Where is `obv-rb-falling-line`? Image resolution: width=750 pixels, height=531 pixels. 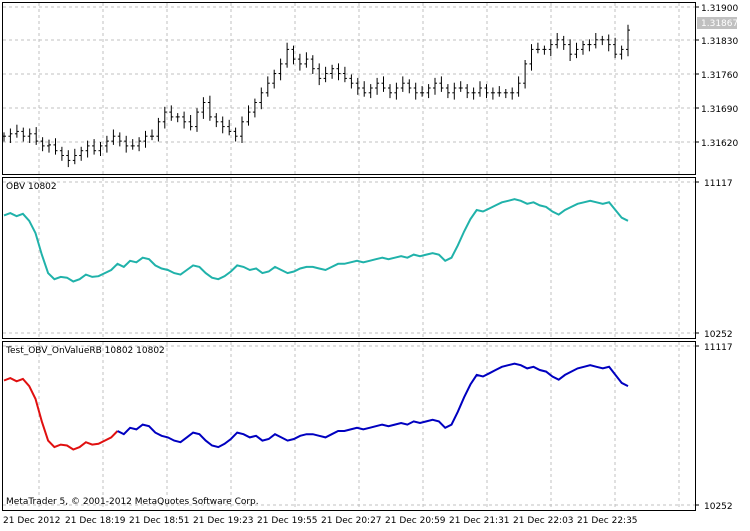 obv-rb-falling-line is located at coordinates (61, 414).